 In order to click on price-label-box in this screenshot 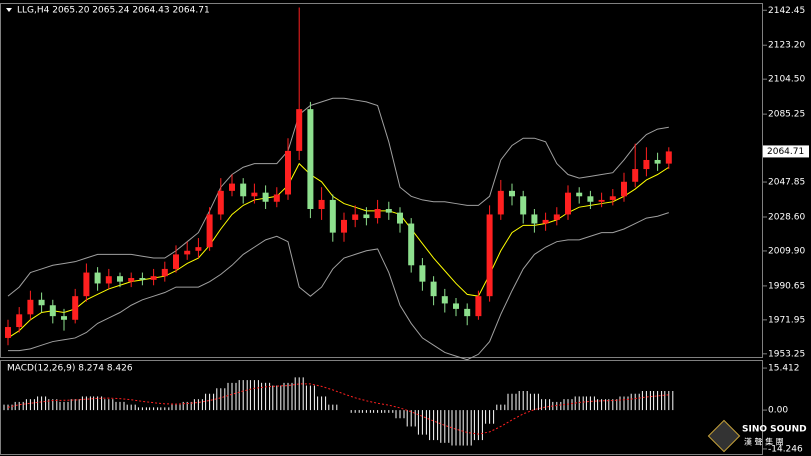, I will do `click(786, 151)`.